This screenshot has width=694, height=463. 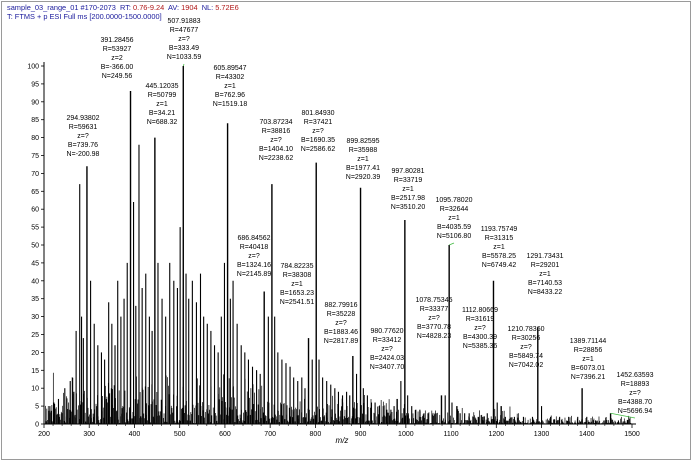 What do you see at coordinates (116, 40) in the screenshot?
I see `peak-mz-label: 391.28456` at bounding box center [116, 40].